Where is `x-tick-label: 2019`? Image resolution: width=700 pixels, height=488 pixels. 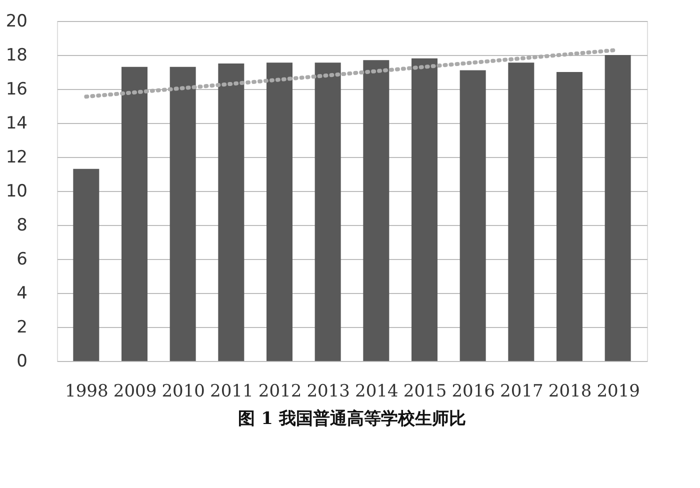
x-tick-label: 2019 is located at coordinates (618, 392).